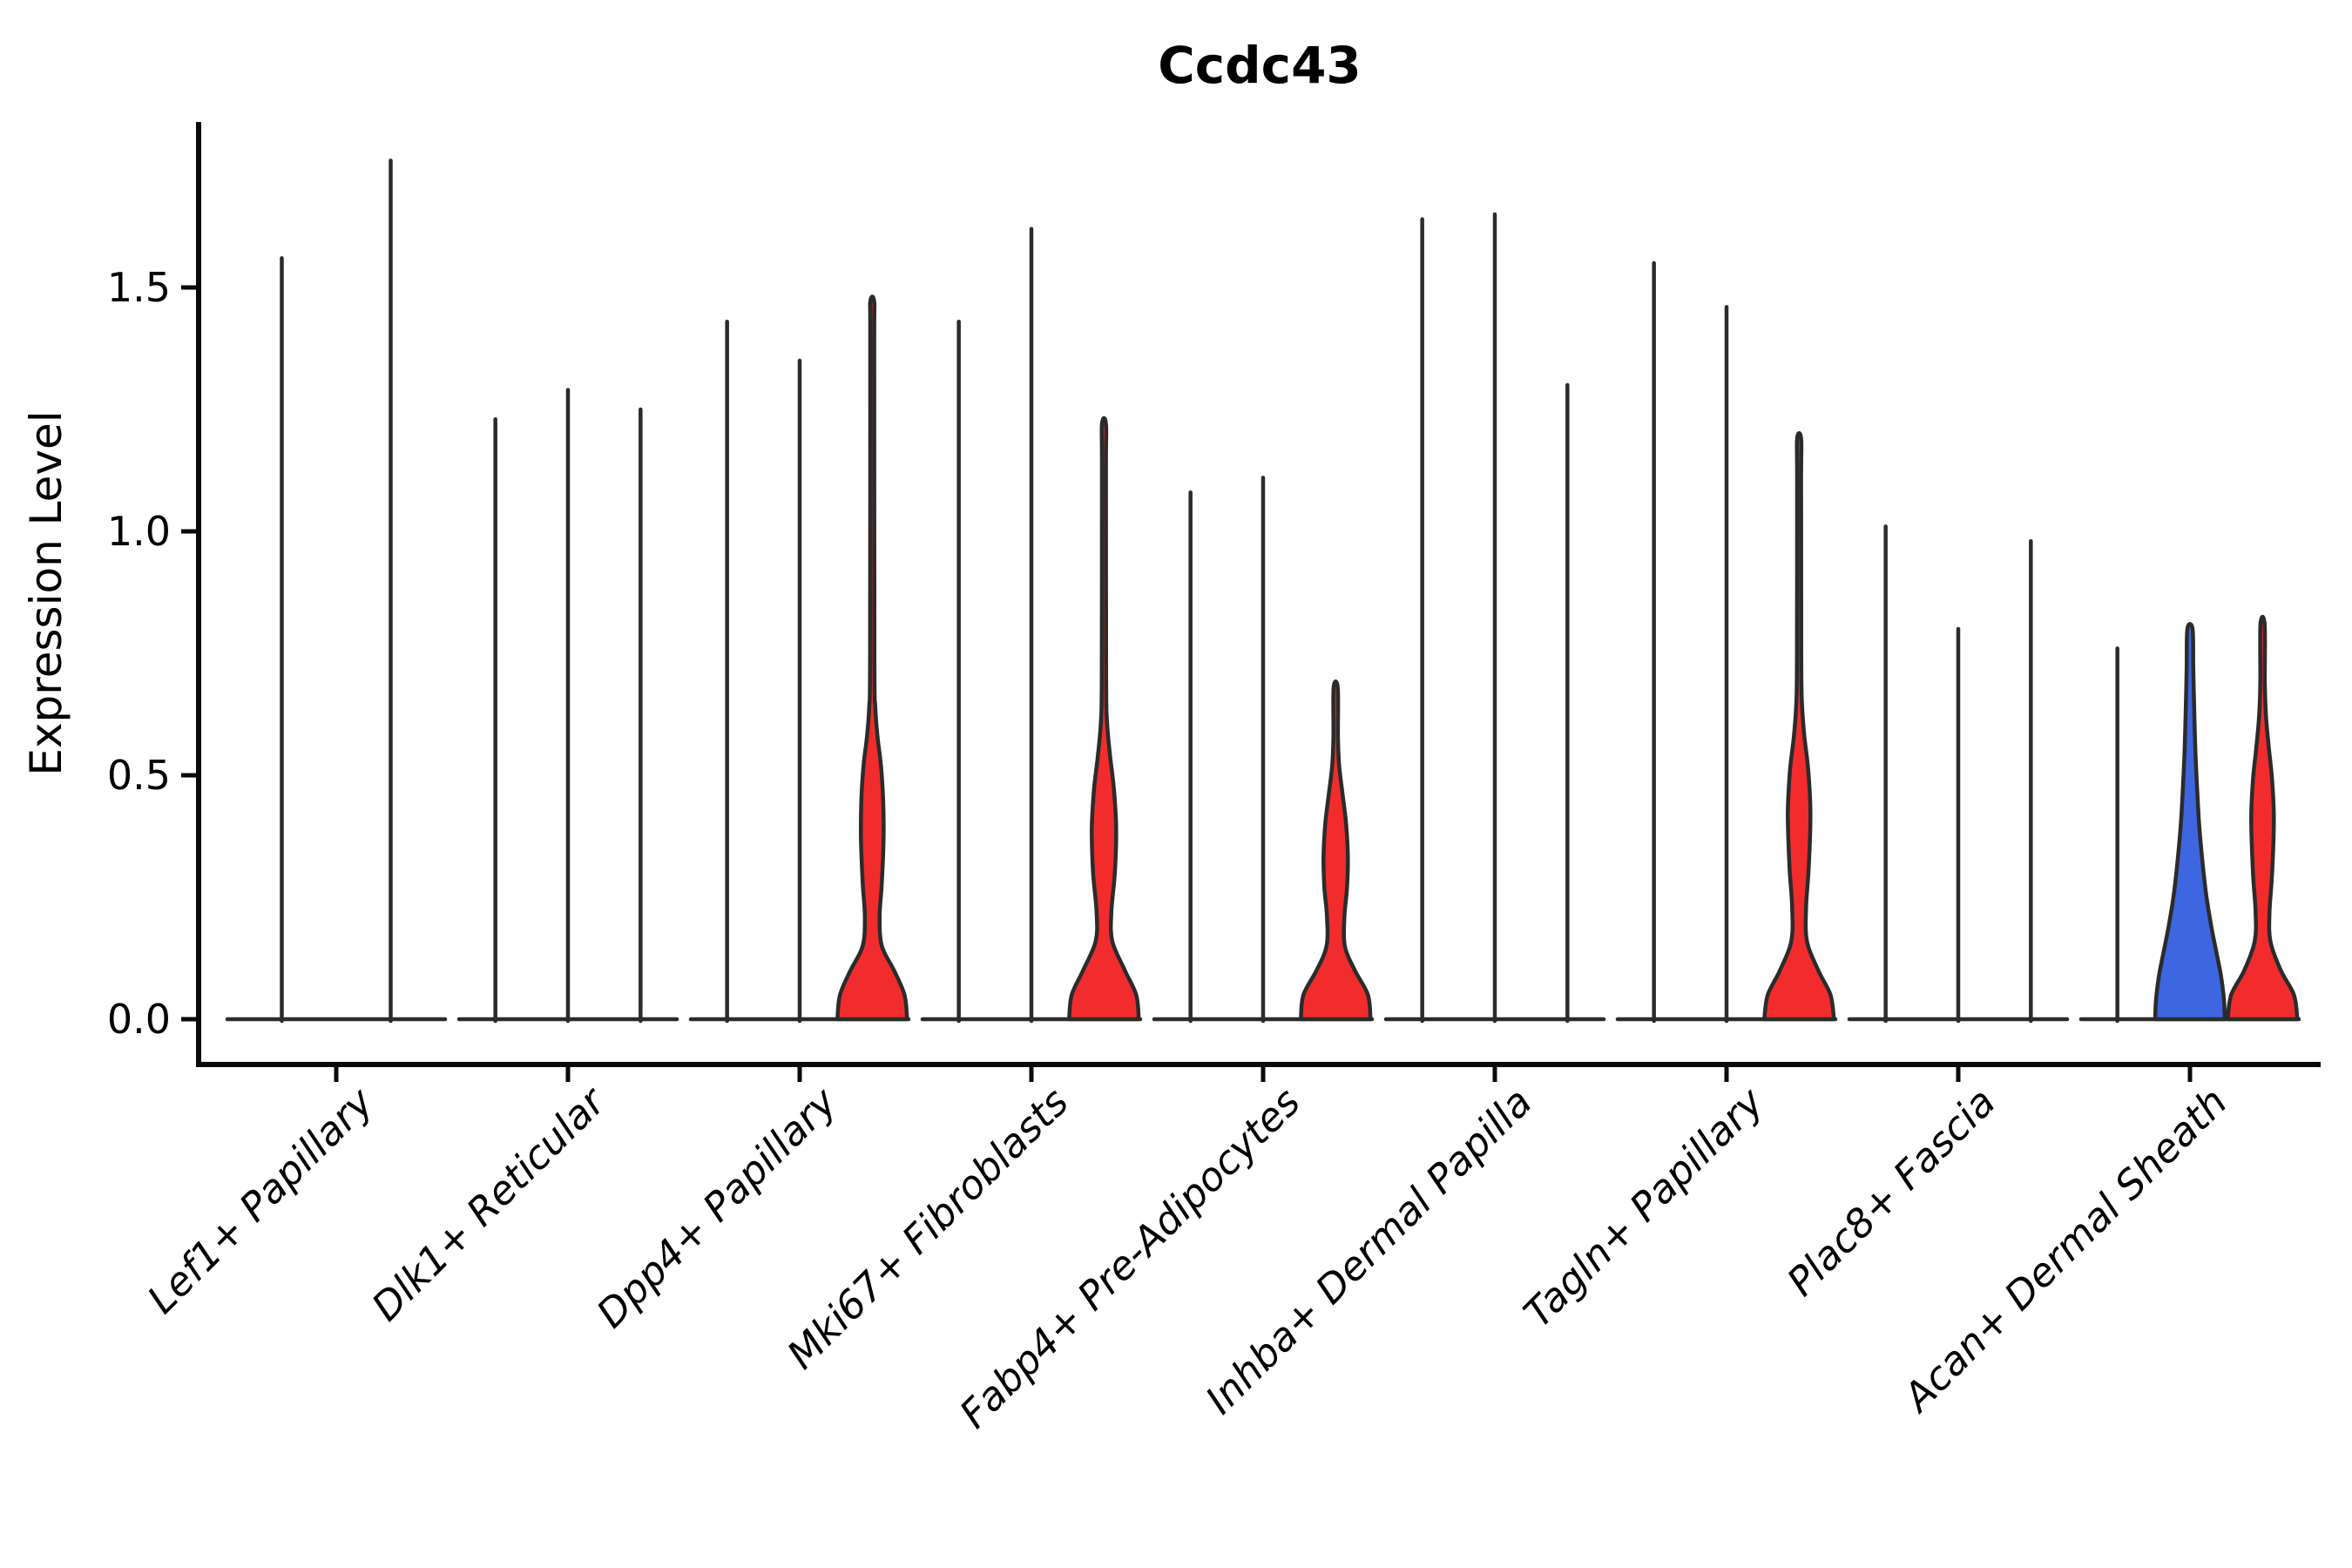 The height and width of the screenshot is (1568, 2352). I want to click on y-axis-label: Expression Level, so click(46, 592).